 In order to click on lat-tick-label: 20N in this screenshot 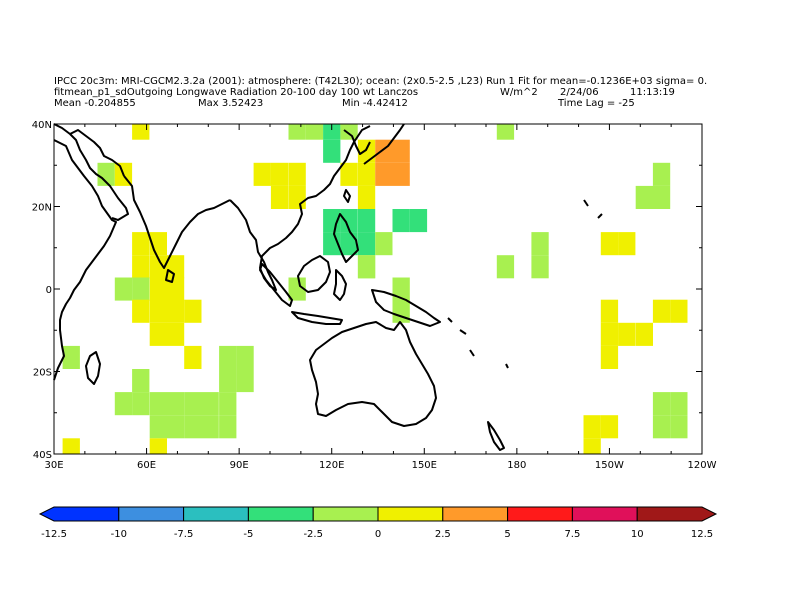, I will do `click(42, 208)`.